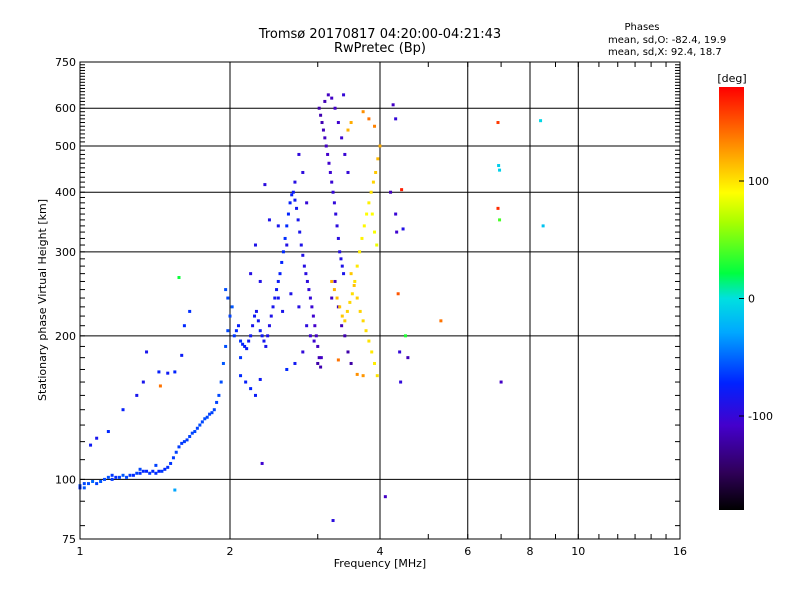  I want to click on y-tick-label: 500, so click(65, 146).